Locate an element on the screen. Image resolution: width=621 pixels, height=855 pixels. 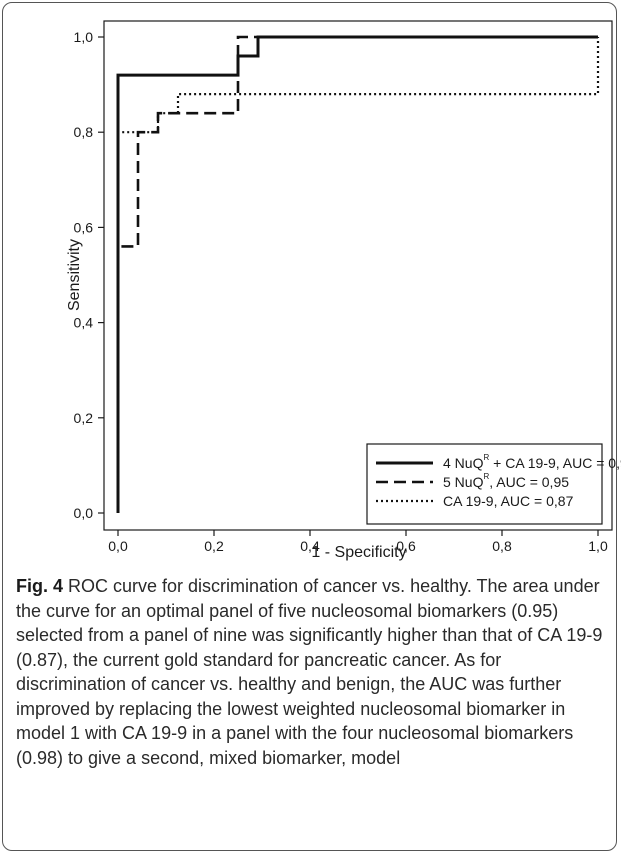
y-tick-label: 0,4 is located at coordinates (84, 323).